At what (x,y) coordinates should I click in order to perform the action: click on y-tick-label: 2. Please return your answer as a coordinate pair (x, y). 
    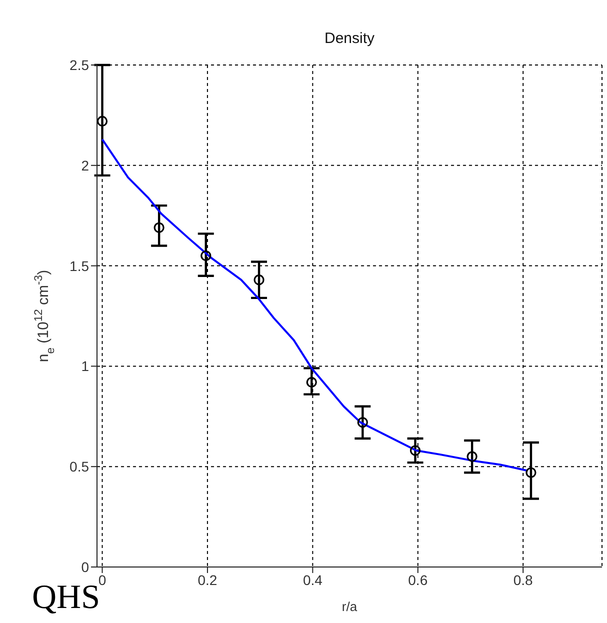
    Looking at the image, I should click on (85, 165).